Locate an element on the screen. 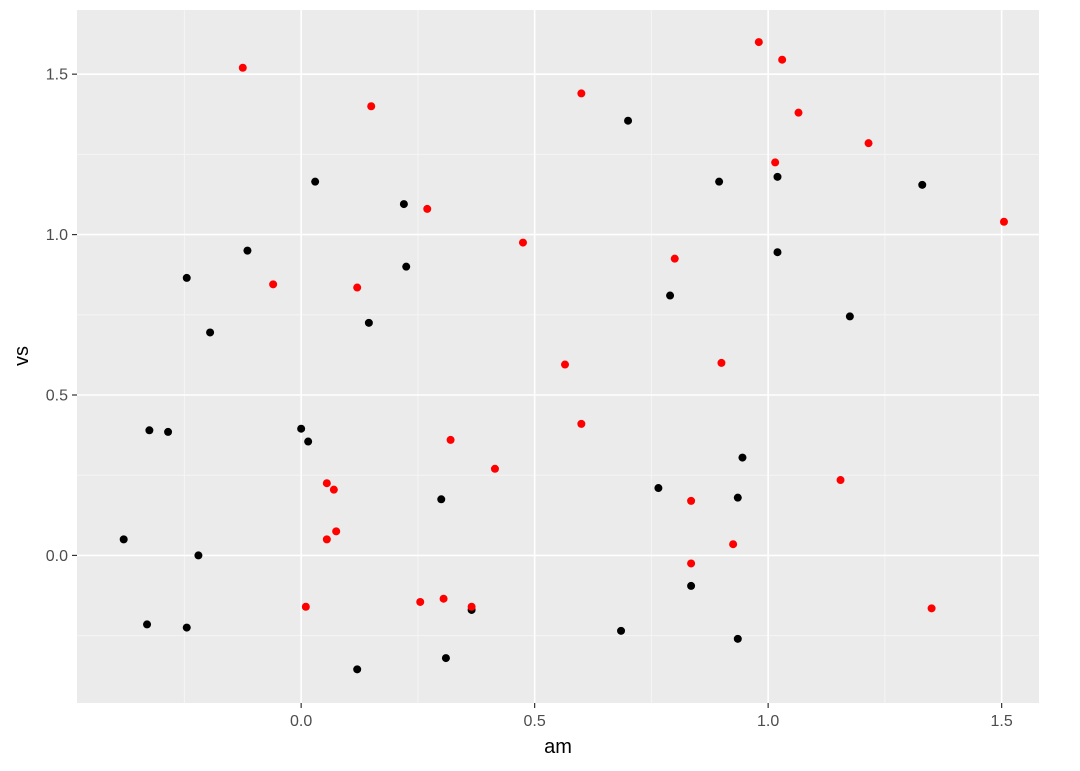  y-tick-label: 1.5 is located at coordinates (57, 75).